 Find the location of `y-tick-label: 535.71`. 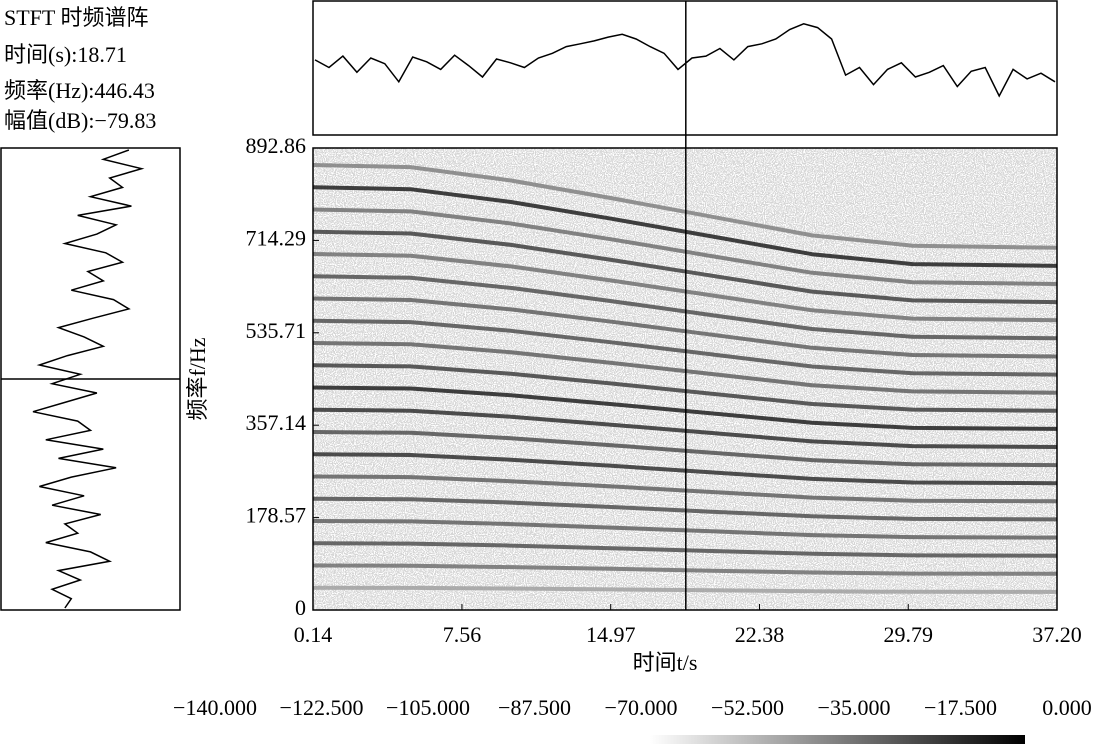

y-tick-label: 535.71 is located at coordinates (276, 330).